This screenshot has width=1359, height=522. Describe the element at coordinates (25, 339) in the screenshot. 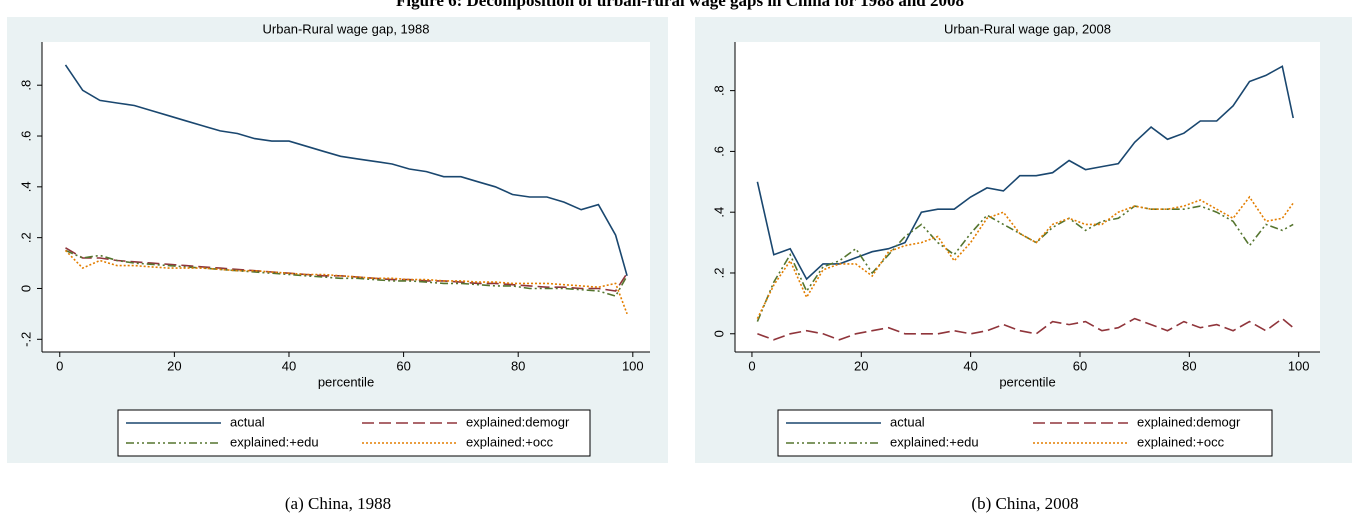

I see `y-tick-label: -.2` at that location.